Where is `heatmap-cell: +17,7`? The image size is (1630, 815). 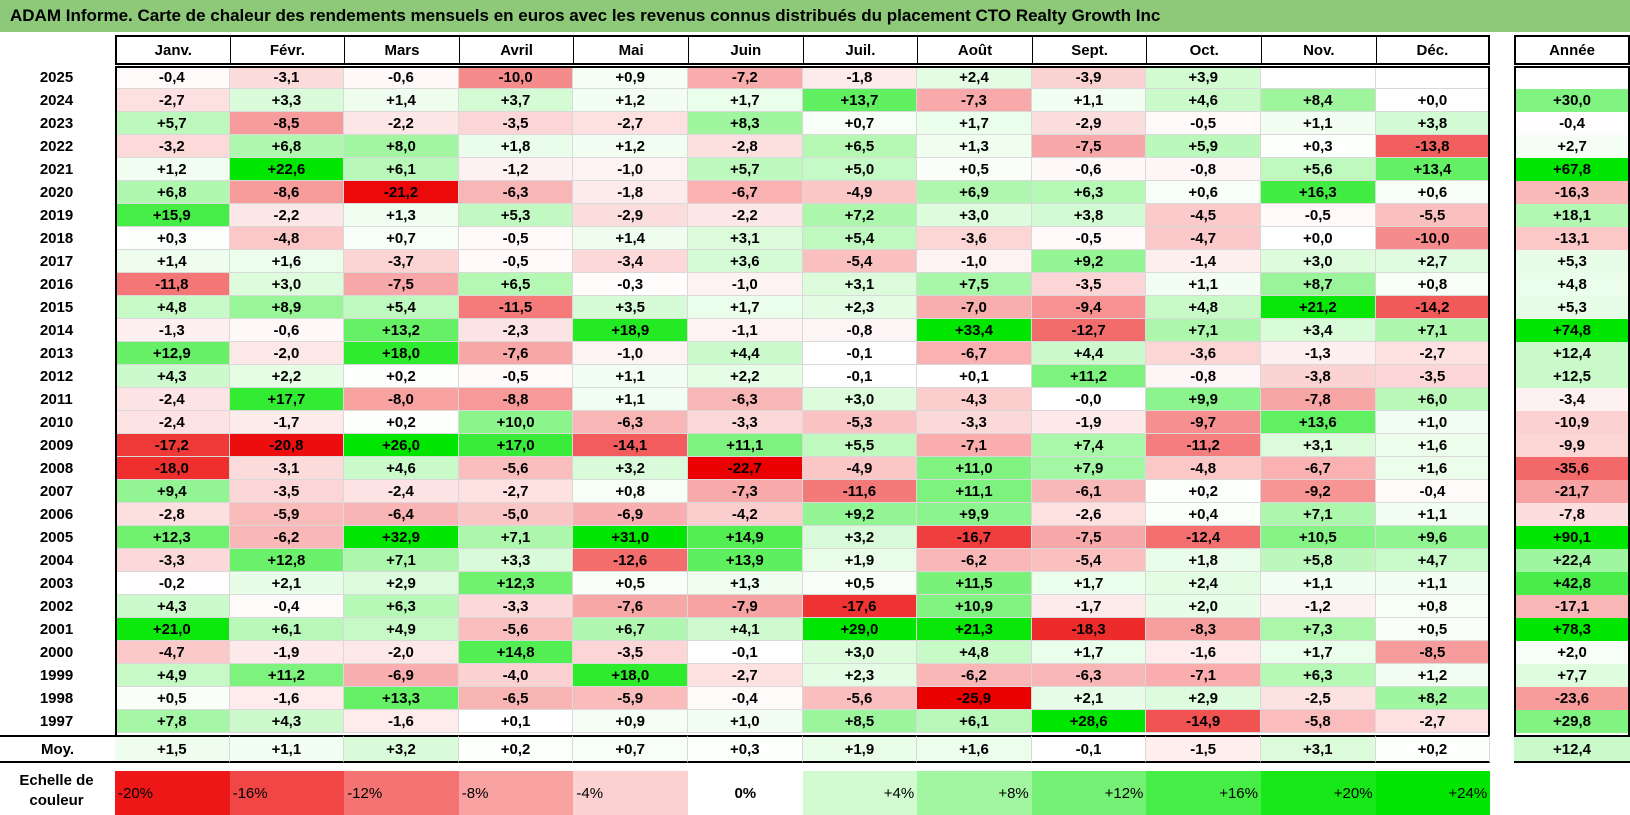 heatmap-cell: +17,7 is located at coordinates (287, 399).